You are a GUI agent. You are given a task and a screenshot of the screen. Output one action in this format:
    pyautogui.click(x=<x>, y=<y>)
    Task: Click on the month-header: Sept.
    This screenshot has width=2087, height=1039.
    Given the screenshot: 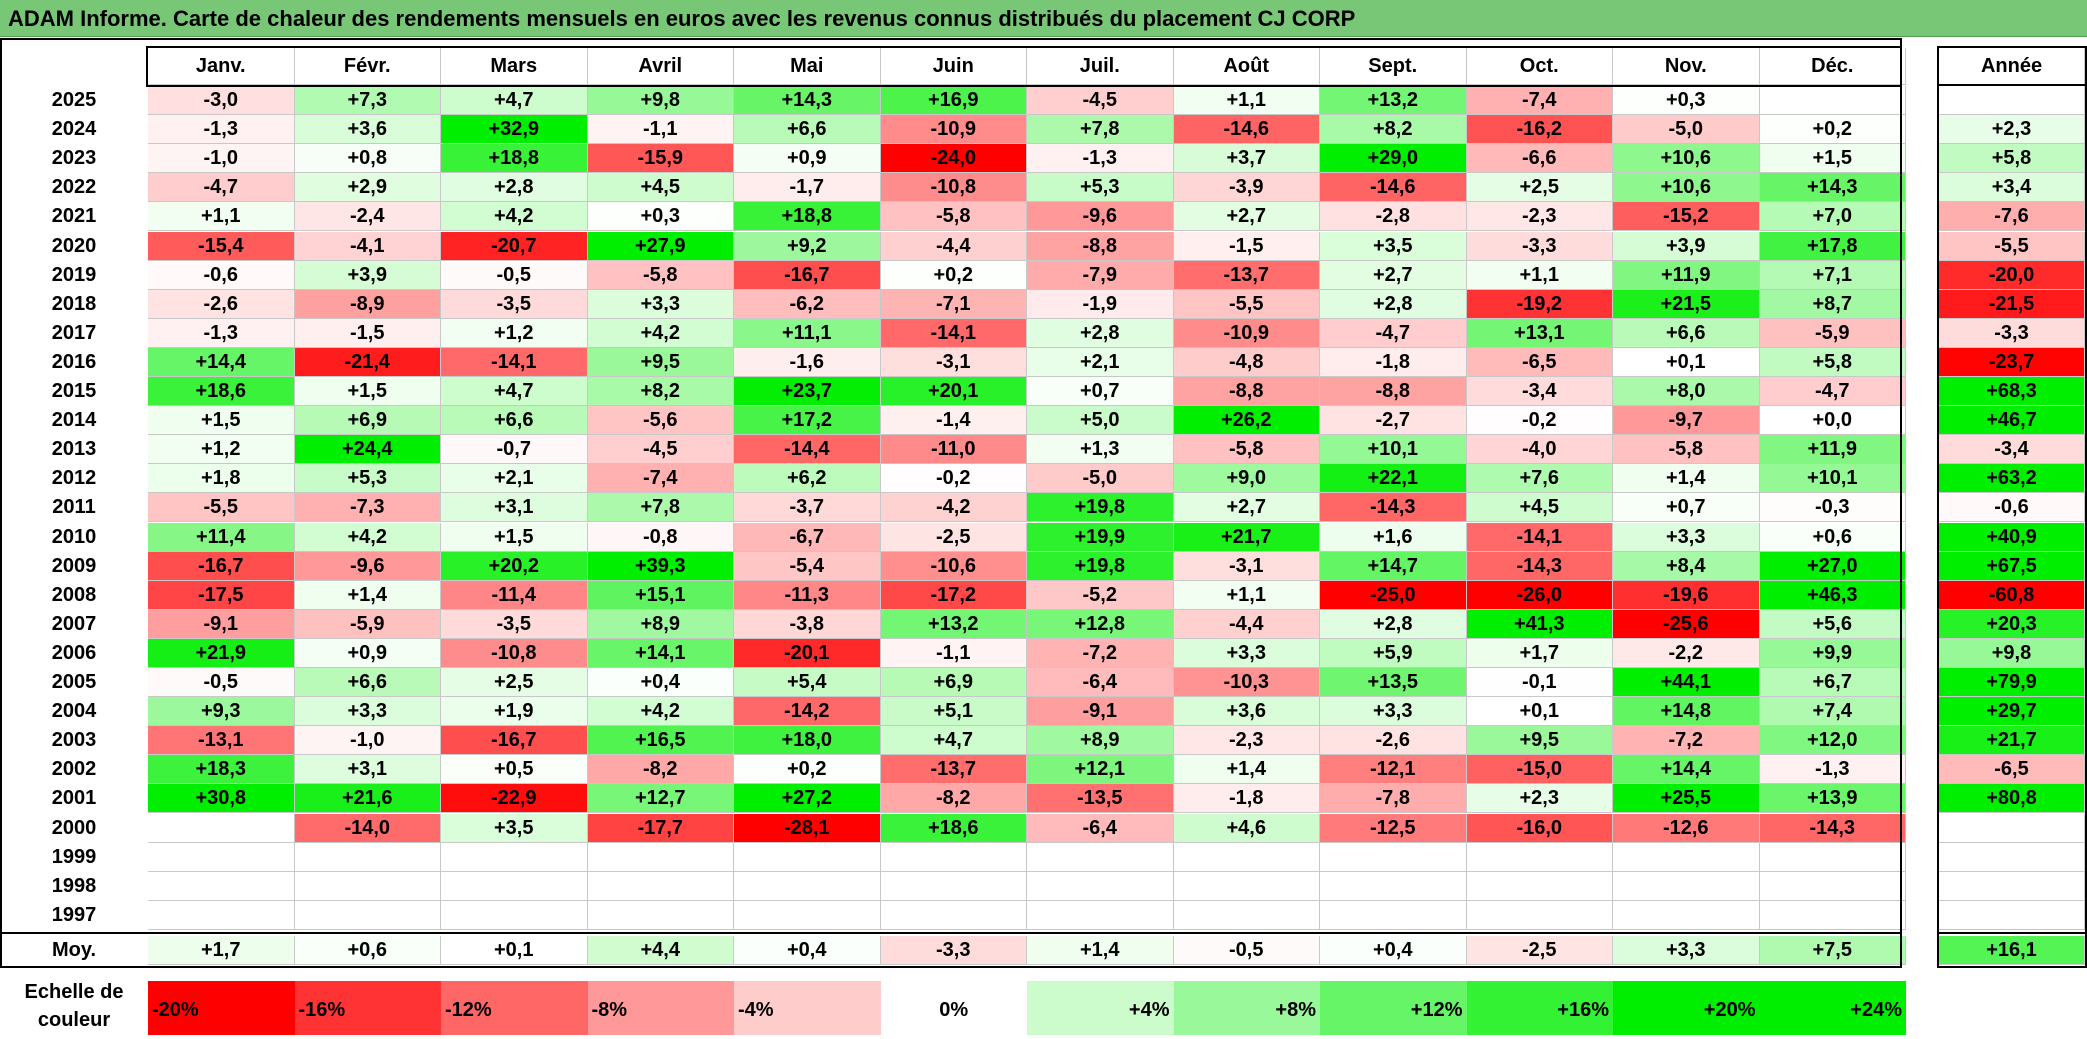 What is the action you would take?
    pyautogui.click(x=1393, y=66)
    